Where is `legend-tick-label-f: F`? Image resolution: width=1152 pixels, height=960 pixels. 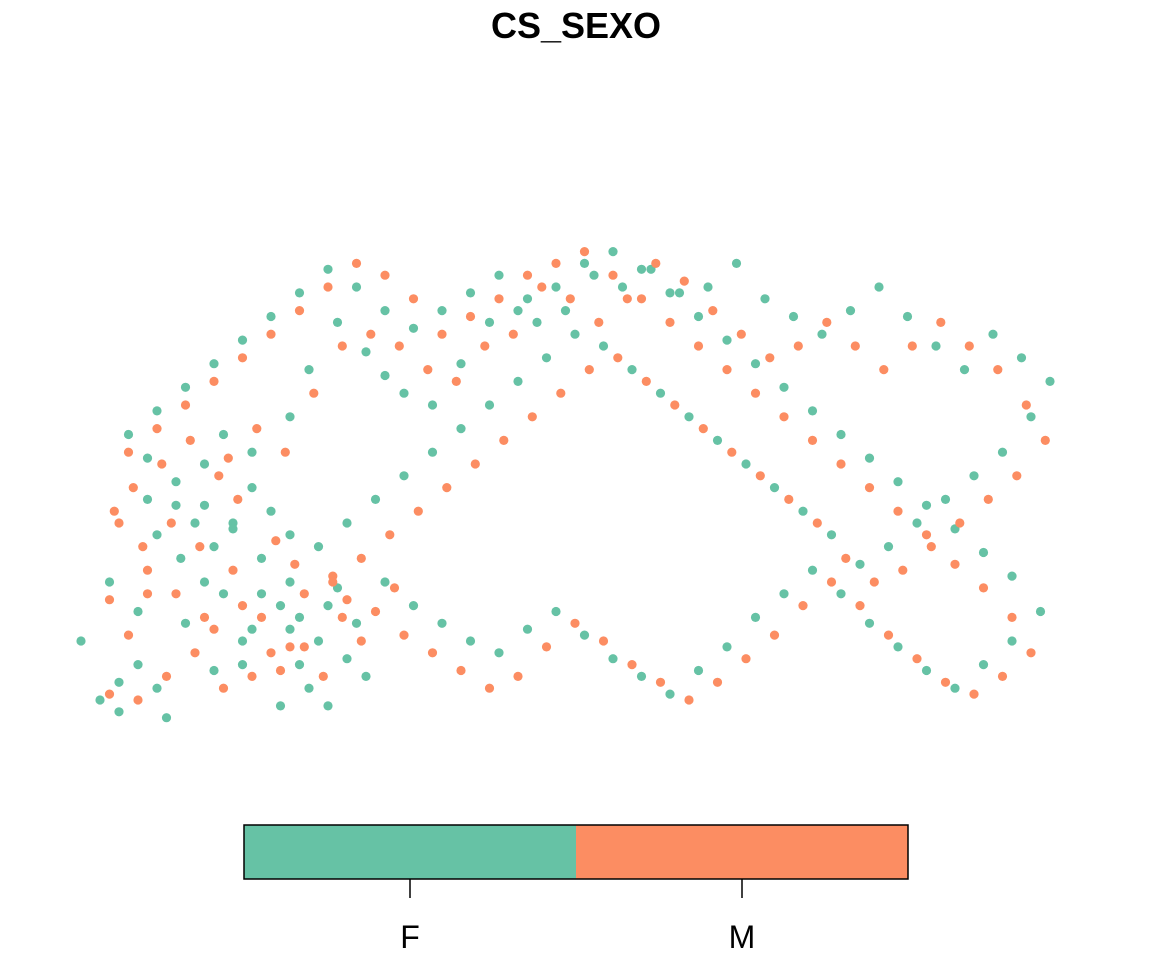
legend-tick-label-f: F is located at coordinates (410, 937).